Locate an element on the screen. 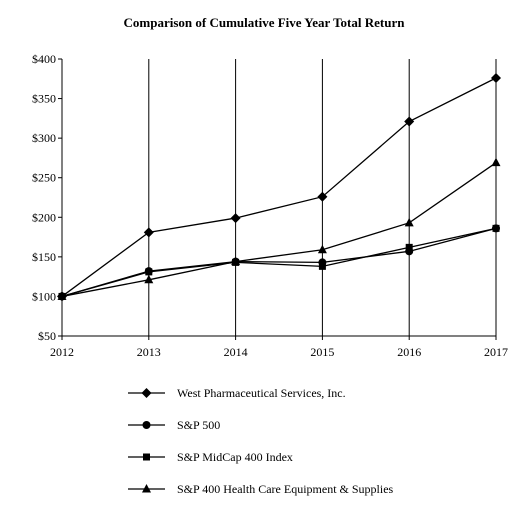  y-tick-label: $50 is located at coordinates (47, 336).